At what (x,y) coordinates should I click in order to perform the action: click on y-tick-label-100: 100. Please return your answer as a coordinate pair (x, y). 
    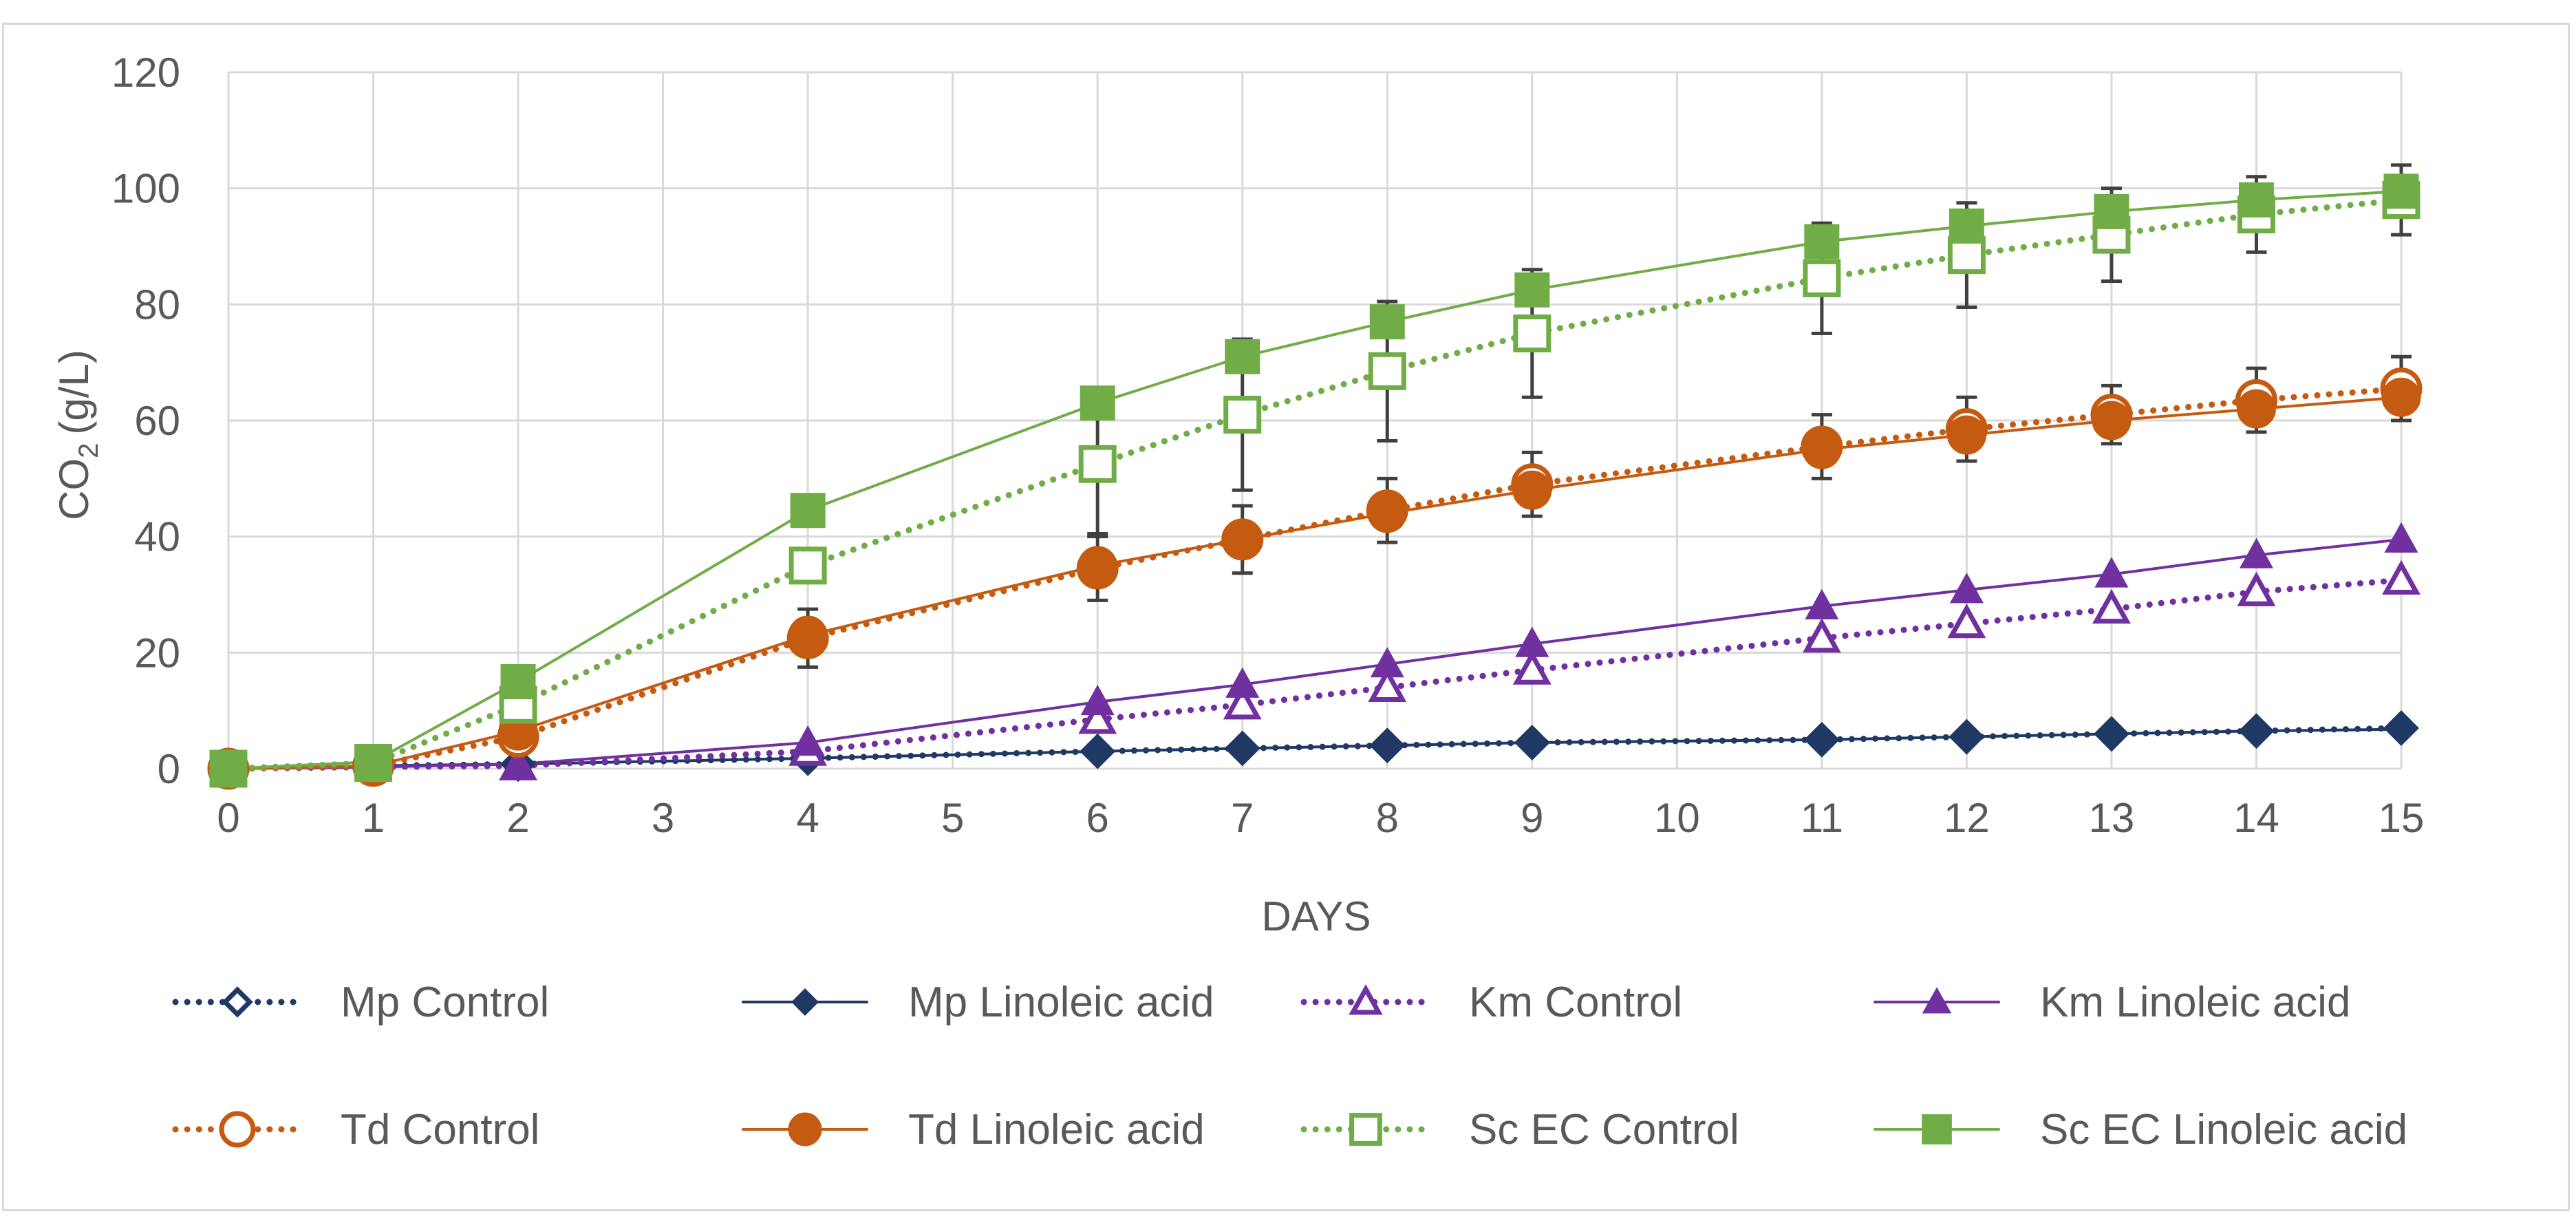
    Looking at the image, I should click on (145, 189).